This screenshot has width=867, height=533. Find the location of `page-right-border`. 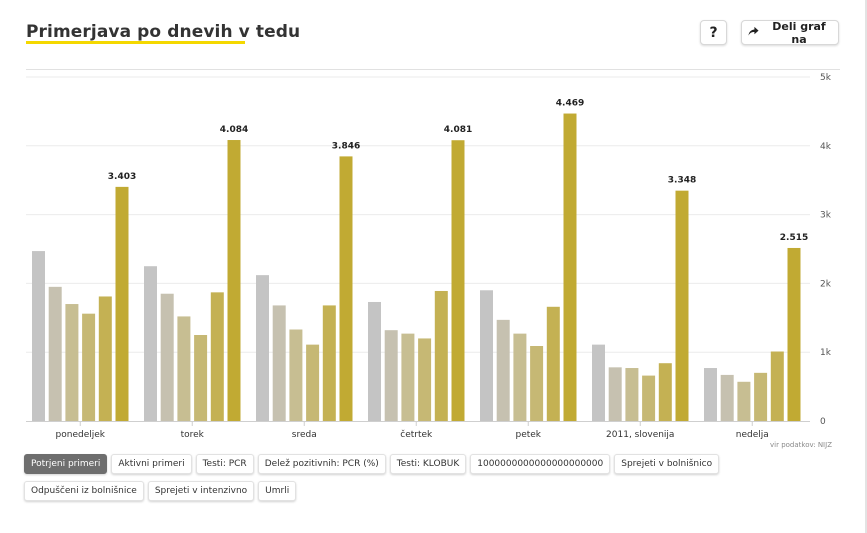

page-right-border is located at coordinates (866, 266).